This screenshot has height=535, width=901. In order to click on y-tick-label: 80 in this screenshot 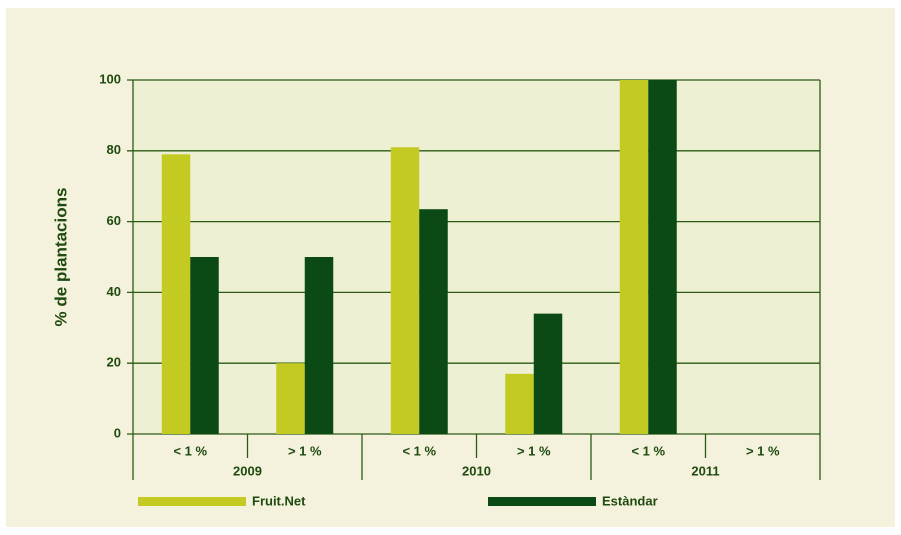, I will do `click(114, 149)`.